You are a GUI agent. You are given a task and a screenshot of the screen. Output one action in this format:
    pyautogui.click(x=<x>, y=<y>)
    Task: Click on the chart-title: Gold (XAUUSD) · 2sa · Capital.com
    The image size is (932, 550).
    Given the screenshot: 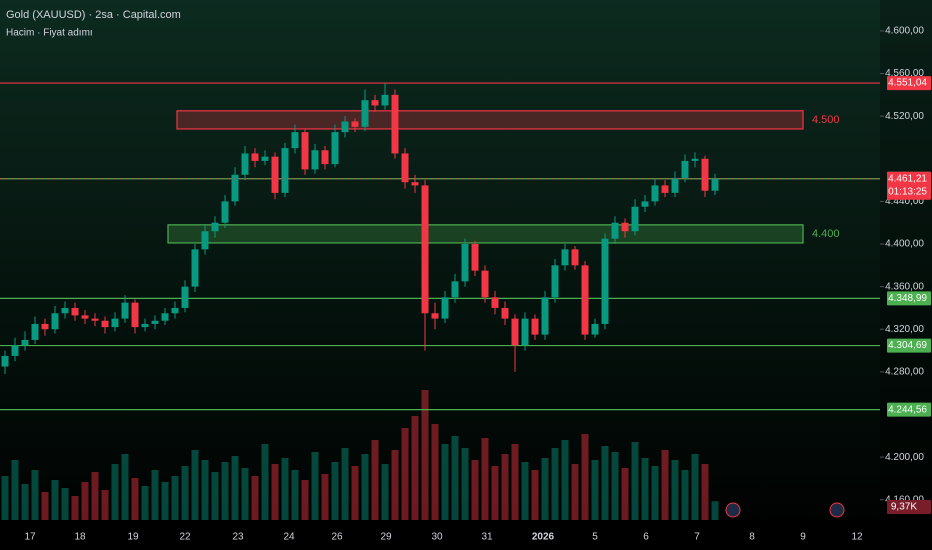 What is the action you would take?
    pyautogui.click(x=93, y=15)
    